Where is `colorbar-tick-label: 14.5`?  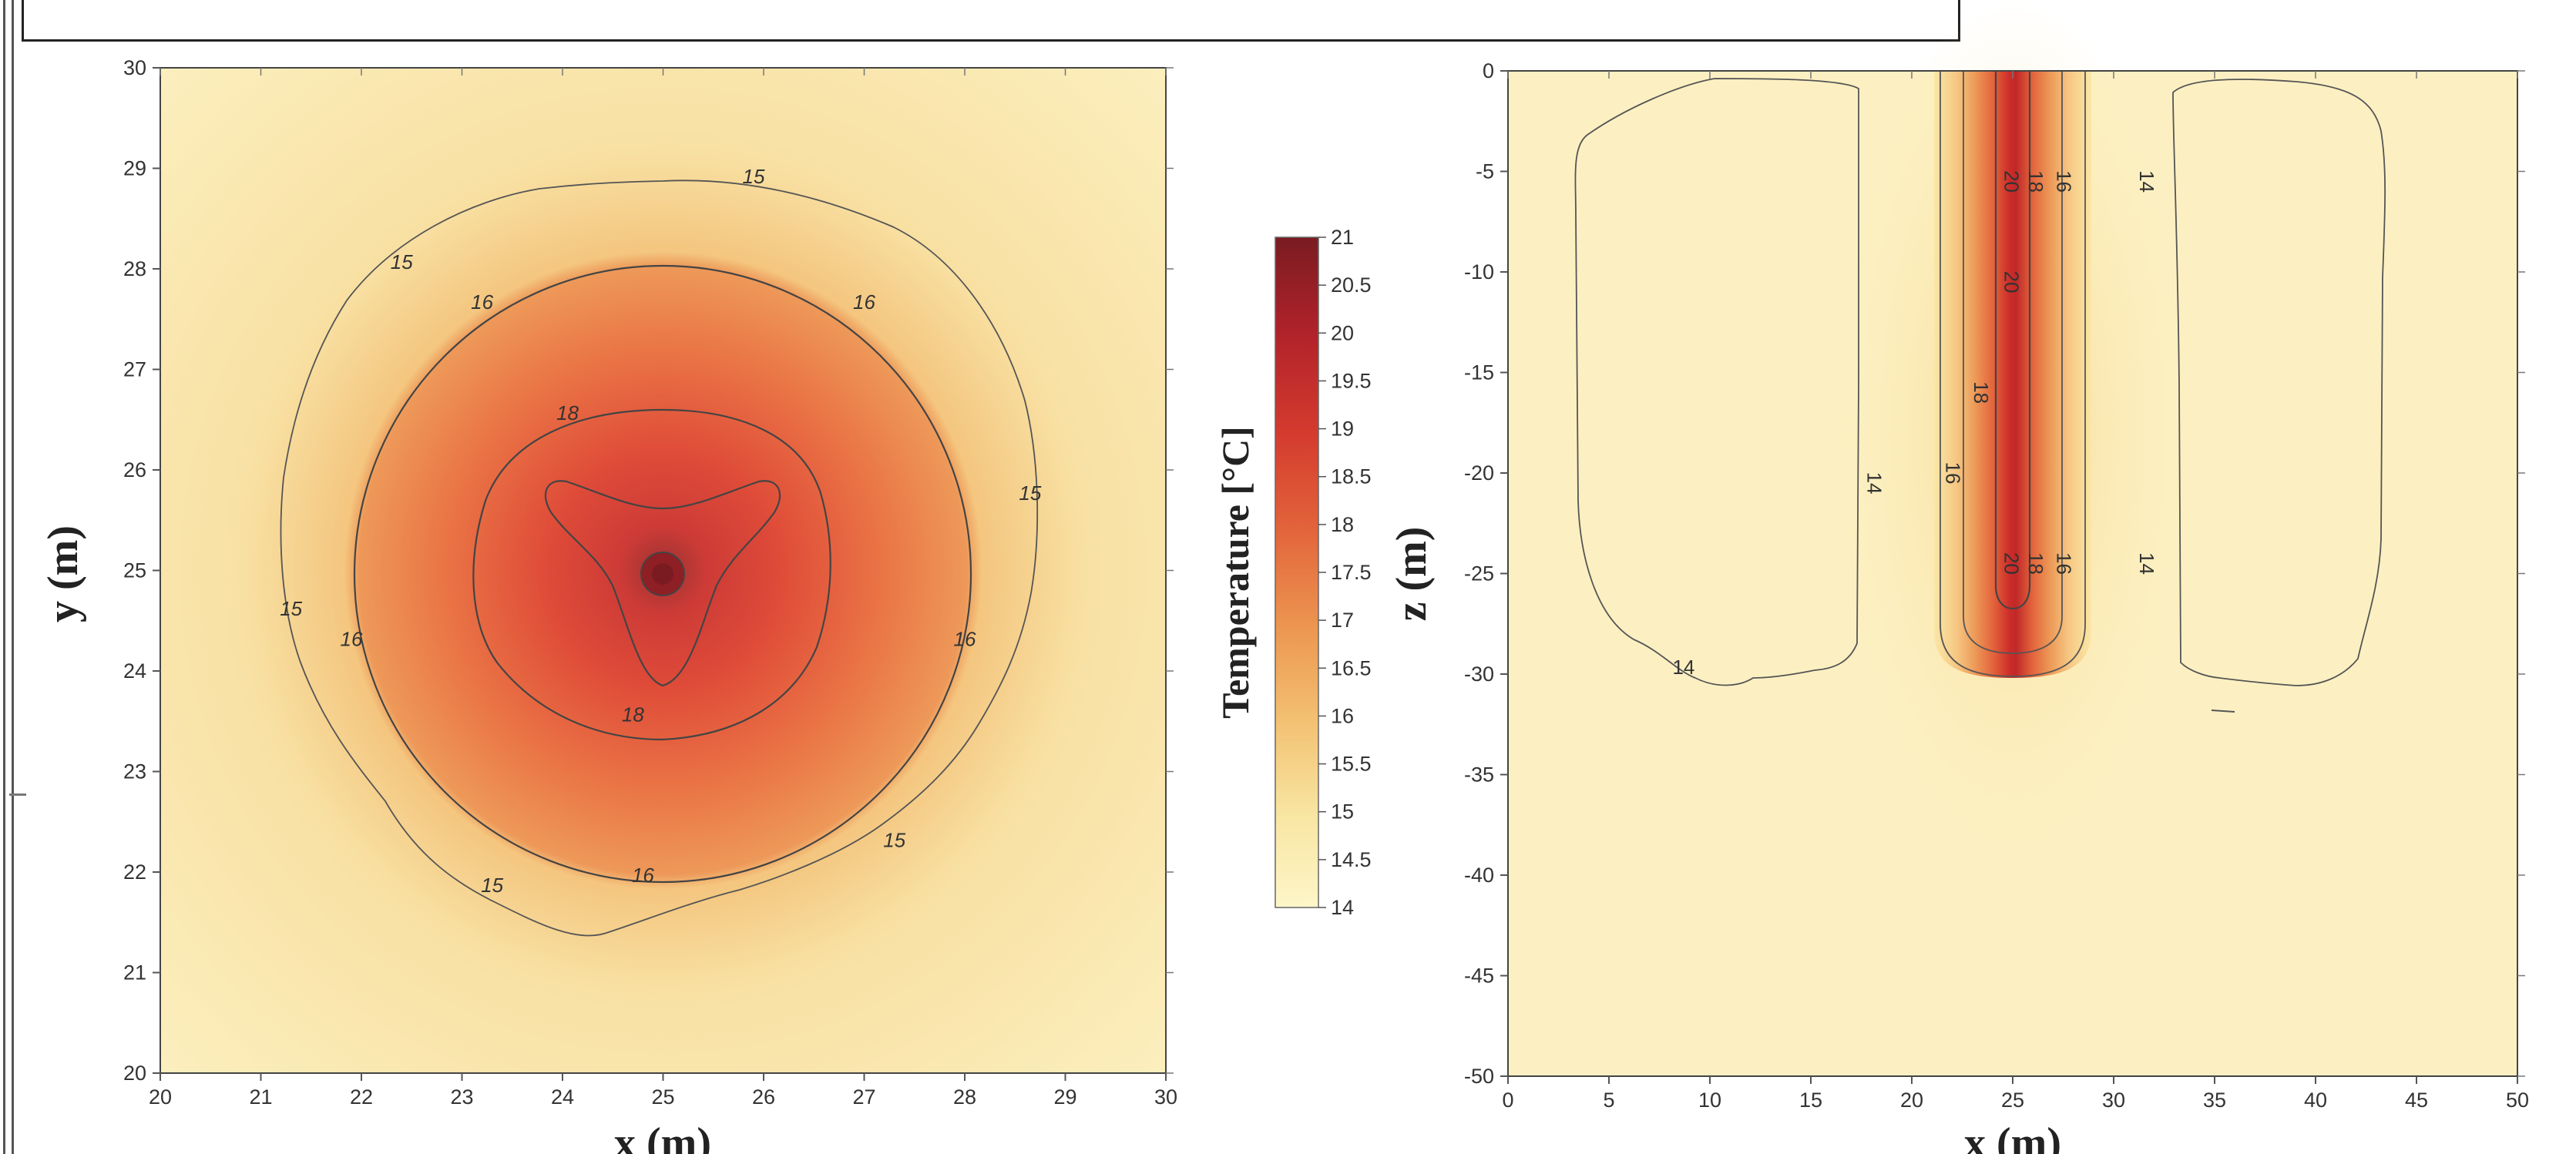
colorbar-tick-label: 14.5 is located at coordinates (1351, 859).